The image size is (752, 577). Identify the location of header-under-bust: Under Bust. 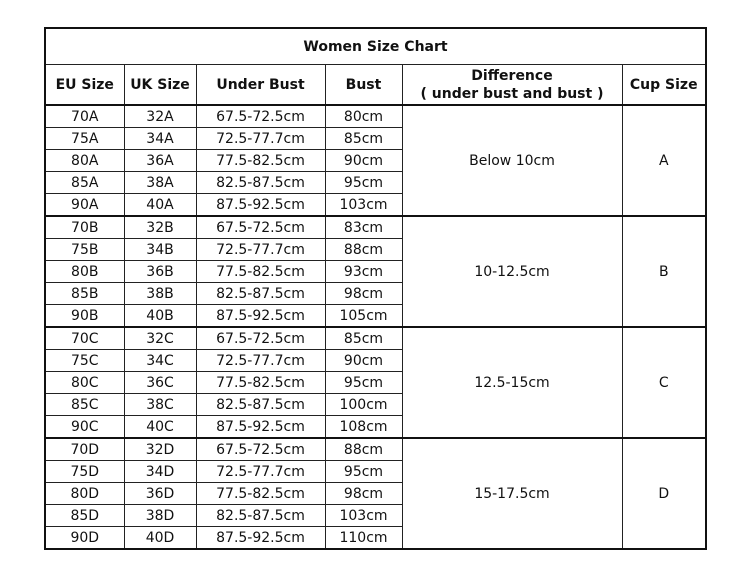
(260, 85).